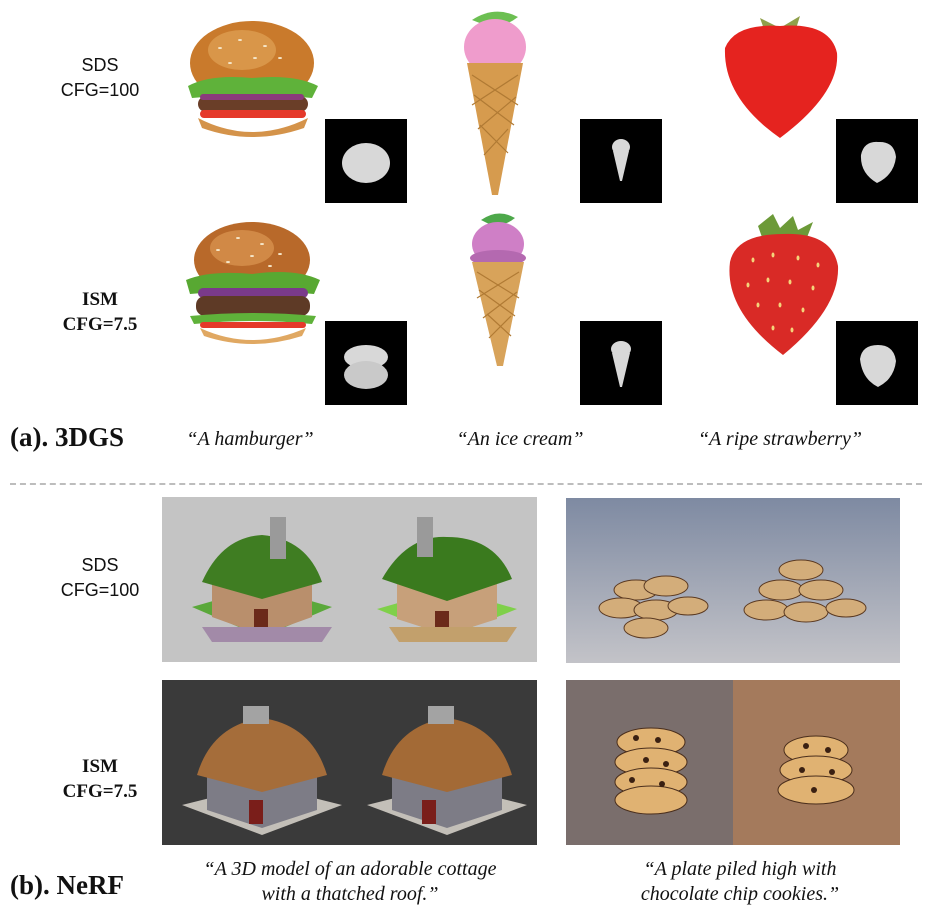 The height and width of the screenshot is (910, 932). Describe the element at coordinates (733, 762) in the screenshot. I see `cookies-ism-render` at that location.